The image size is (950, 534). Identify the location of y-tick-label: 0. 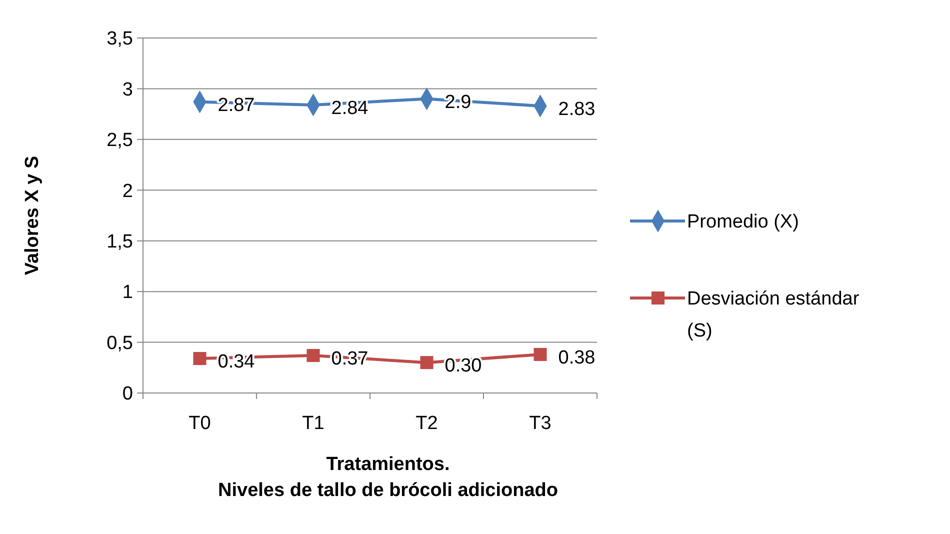
(127, 394).